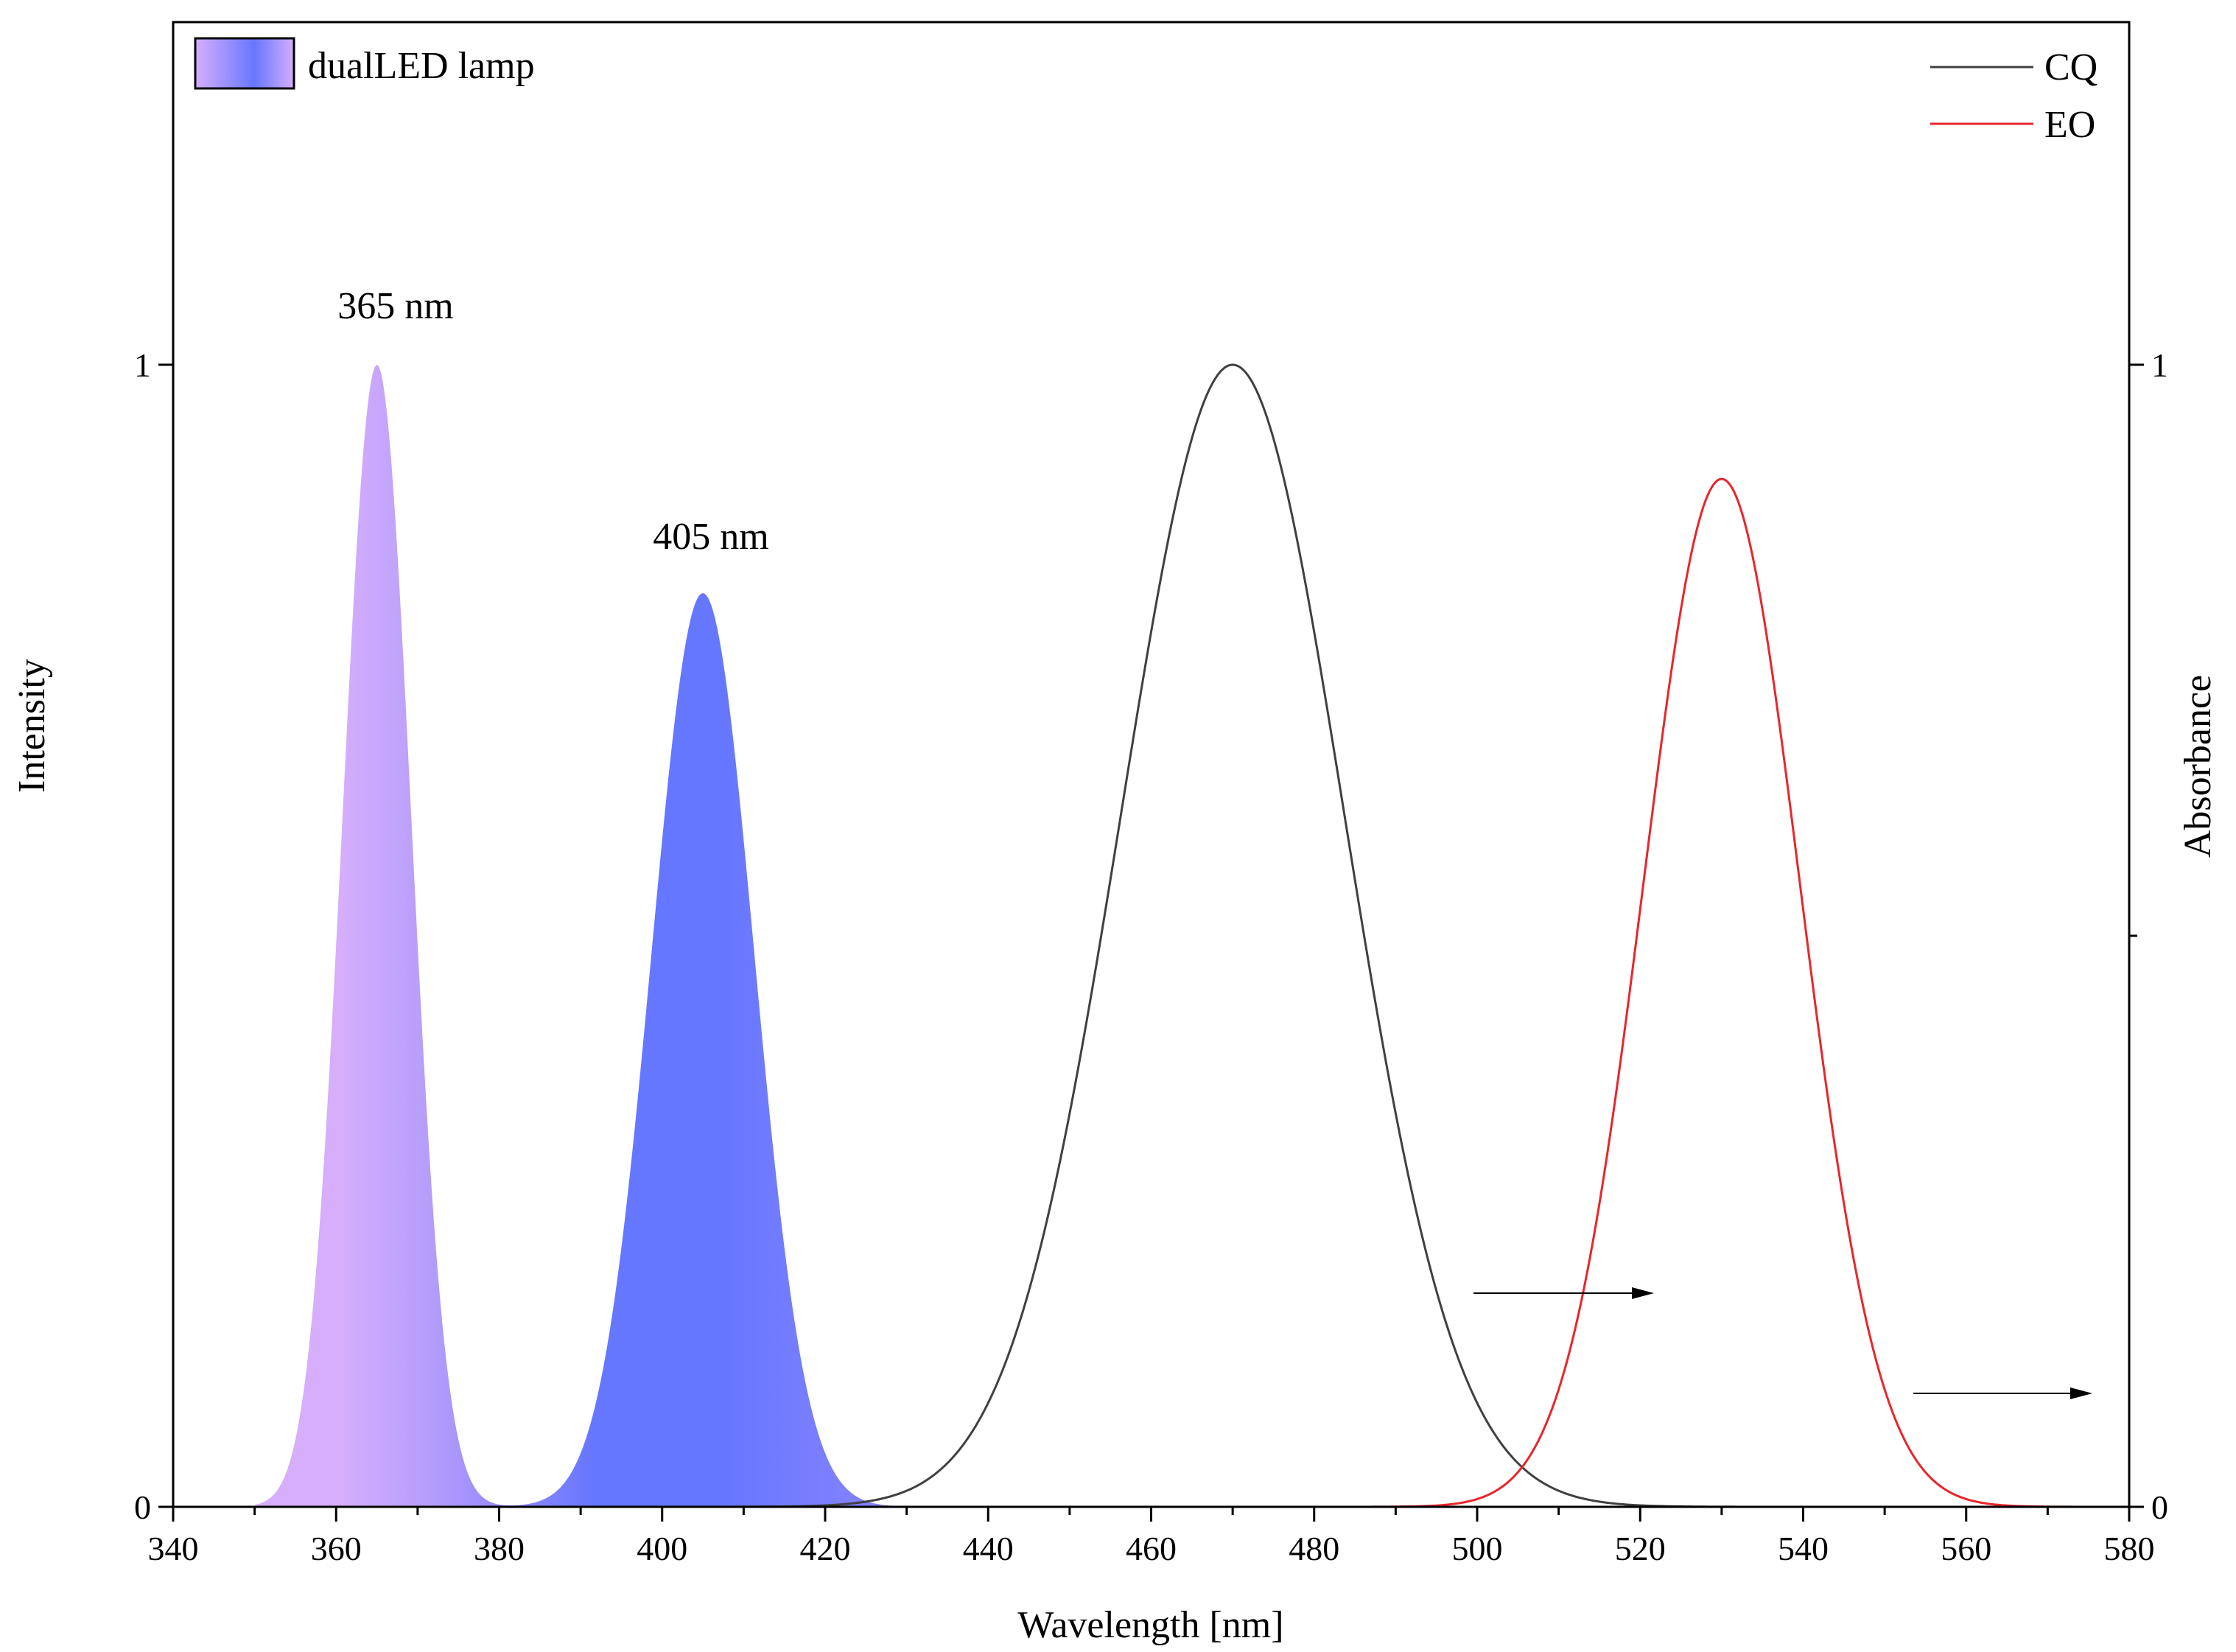 This screenshot has height=1652, width=2236. I want to click on x-tick-label-440: 440, so click(988, 1548).